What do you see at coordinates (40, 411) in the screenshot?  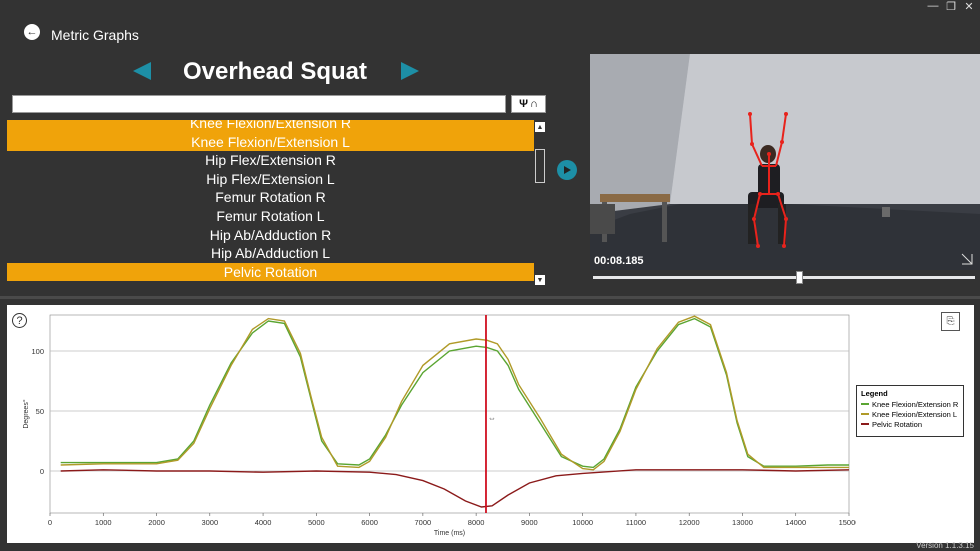 I see `y-tick-label: 50` at bounding box center [40, 411].